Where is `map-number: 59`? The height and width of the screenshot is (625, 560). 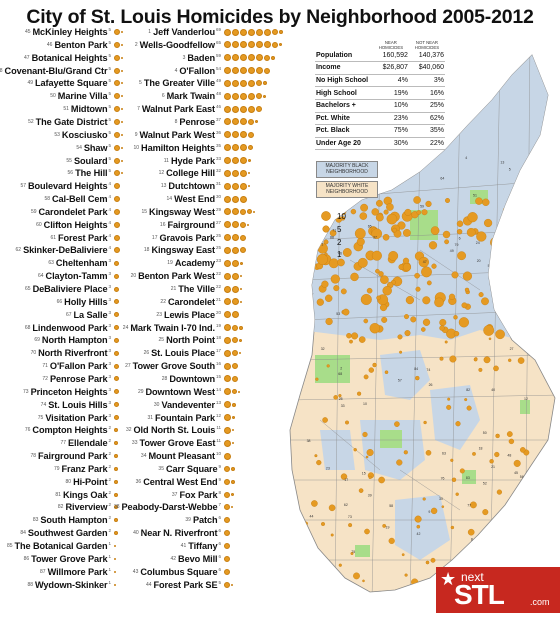 map-number: 59 is located at coordinates (422, 207).